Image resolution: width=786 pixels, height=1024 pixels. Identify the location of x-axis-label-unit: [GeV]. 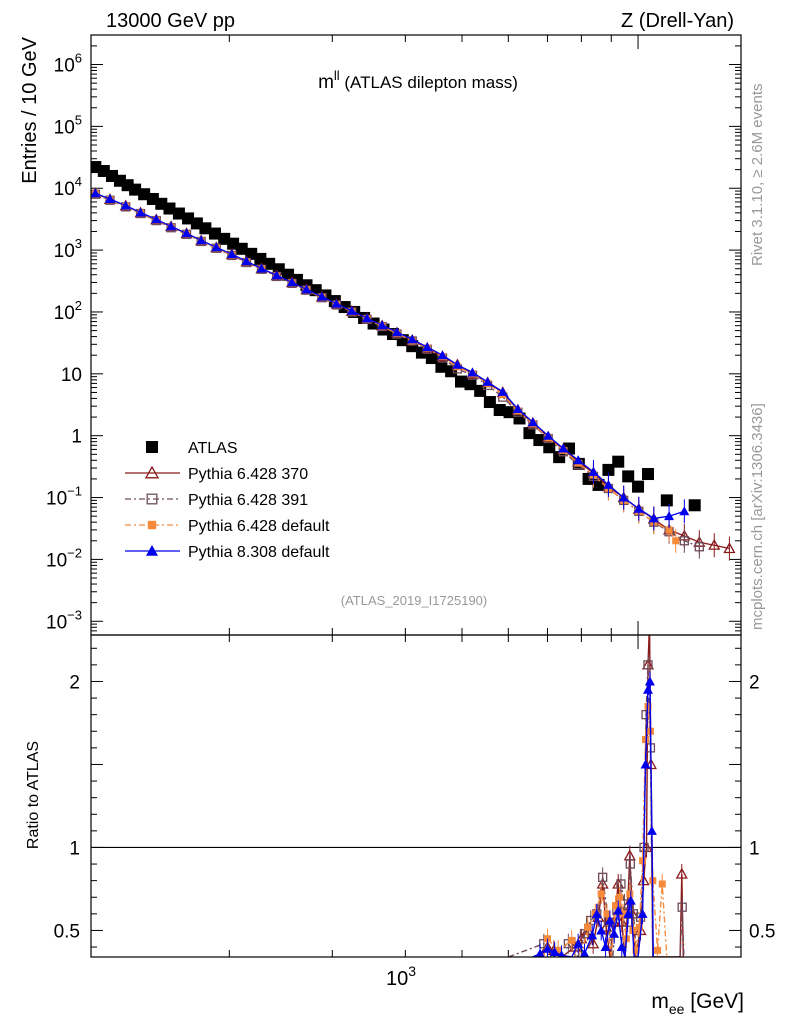
(714, 1001).